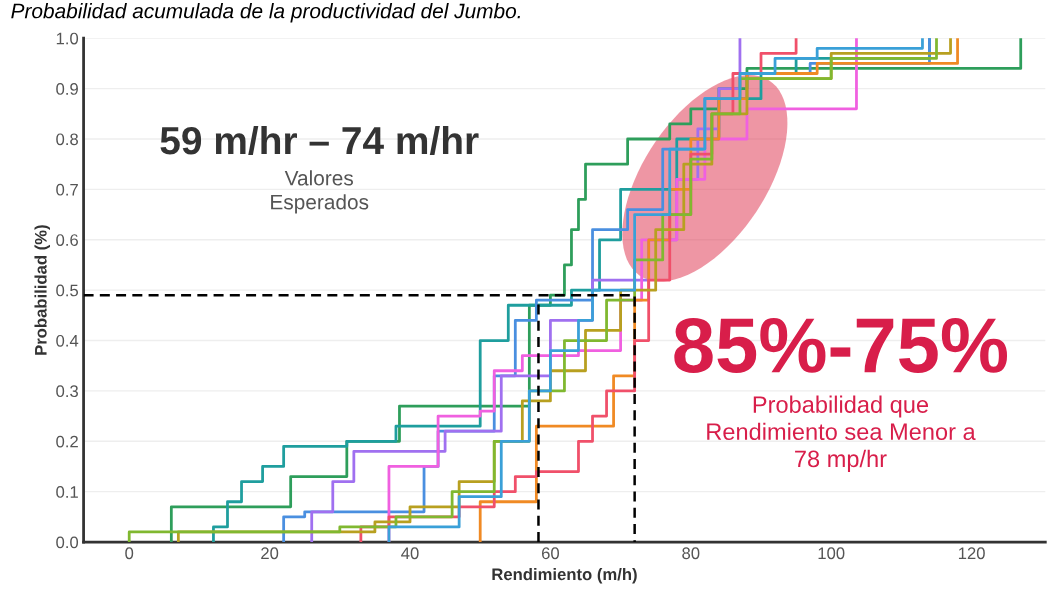 Image resolution: width=1058 pixels, height=607 pixels. What do you see at coordinates (129, 553) in the screenshot?
I see `x-tick-label: 0` at bounding box center [129, 553].